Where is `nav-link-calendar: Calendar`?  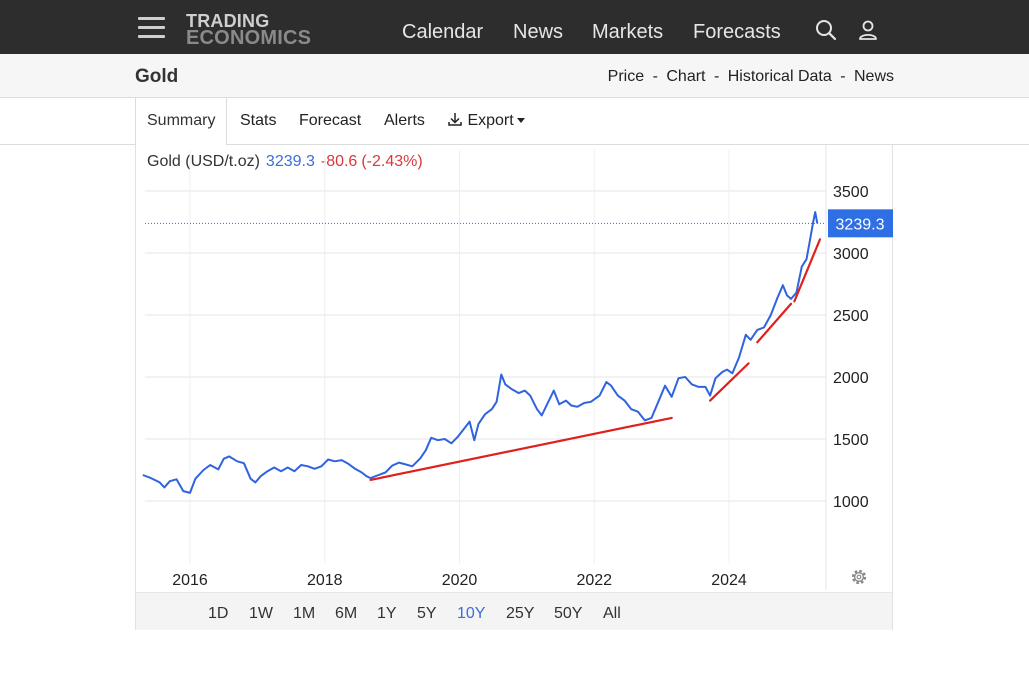
nav-link-calendar: Calendar is located at coordinates (443, 32).